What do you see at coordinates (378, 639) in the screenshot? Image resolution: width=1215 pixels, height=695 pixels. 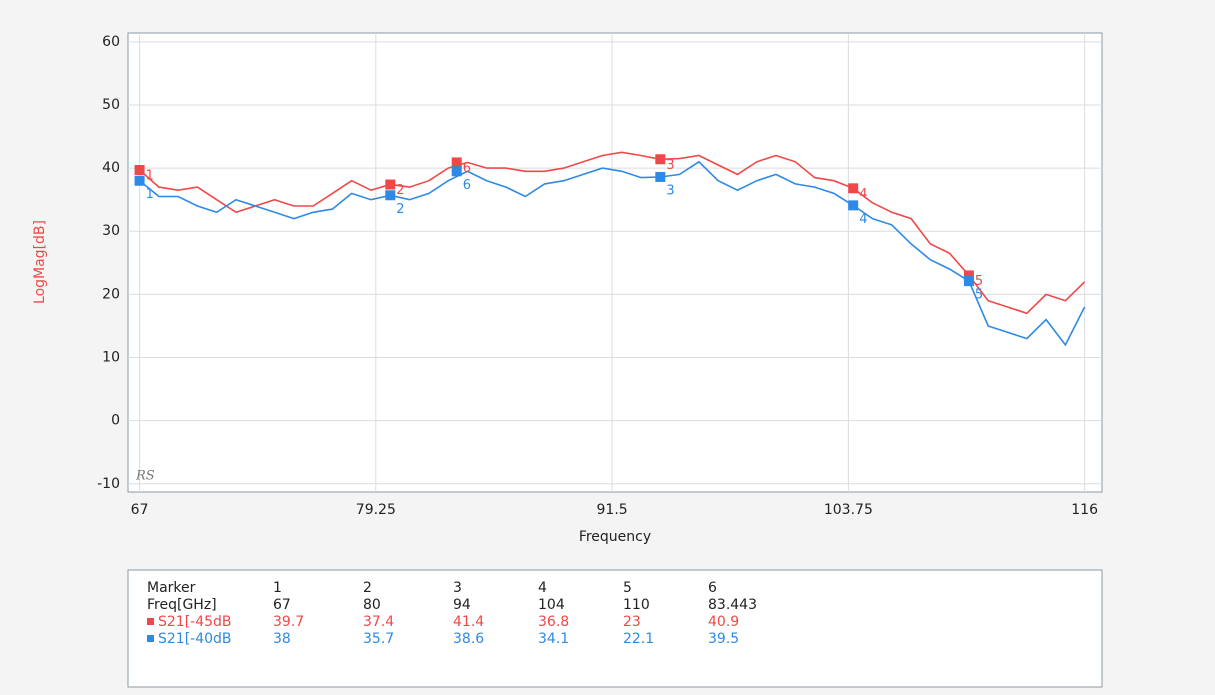 I see `marker-value: 35.7` at bounding box center [378, 639].